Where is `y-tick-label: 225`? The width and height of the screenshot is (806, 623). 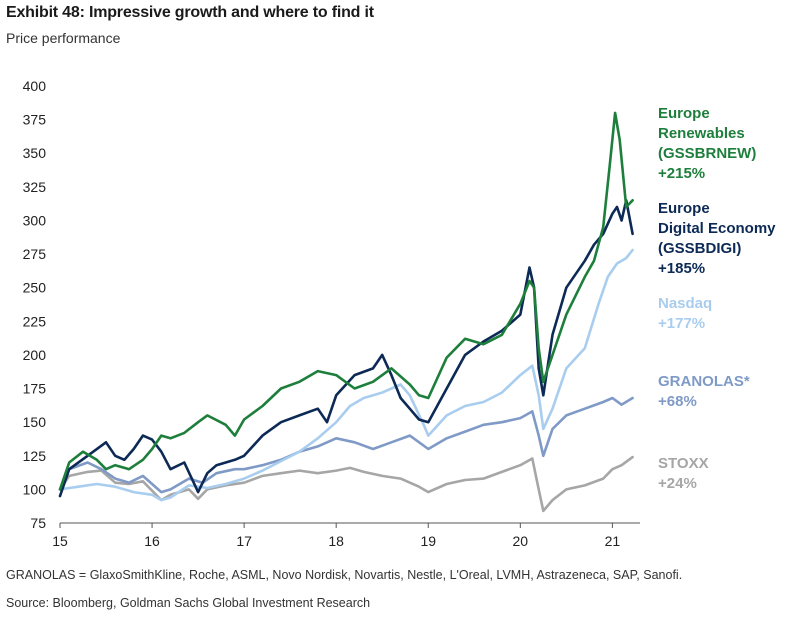
y-tick-label: 225 is located at coordinates (35, 321).